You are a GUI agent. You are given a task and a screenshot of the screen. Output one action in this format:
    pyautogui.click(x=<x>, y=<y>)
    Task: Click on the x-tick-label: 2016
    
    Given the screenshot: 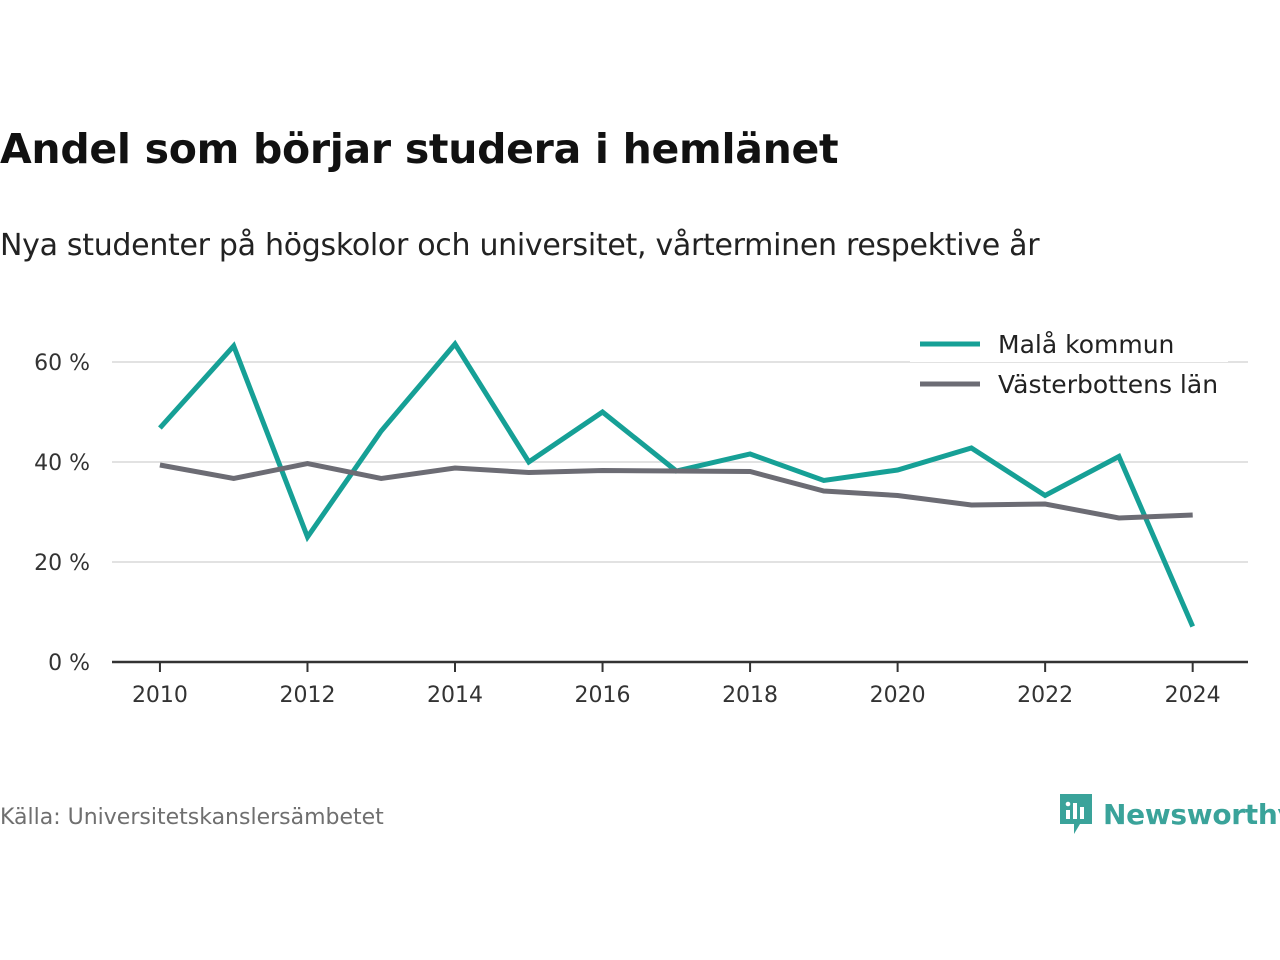 What is the action you would take?
    pyautogui.click(x=603, y=695)
    